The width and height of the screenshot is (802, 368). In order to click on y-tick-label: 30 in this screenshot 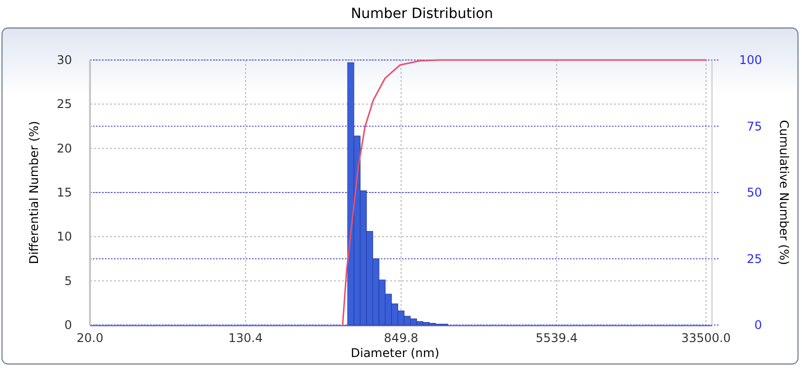, I will do `click(64, 60)`.